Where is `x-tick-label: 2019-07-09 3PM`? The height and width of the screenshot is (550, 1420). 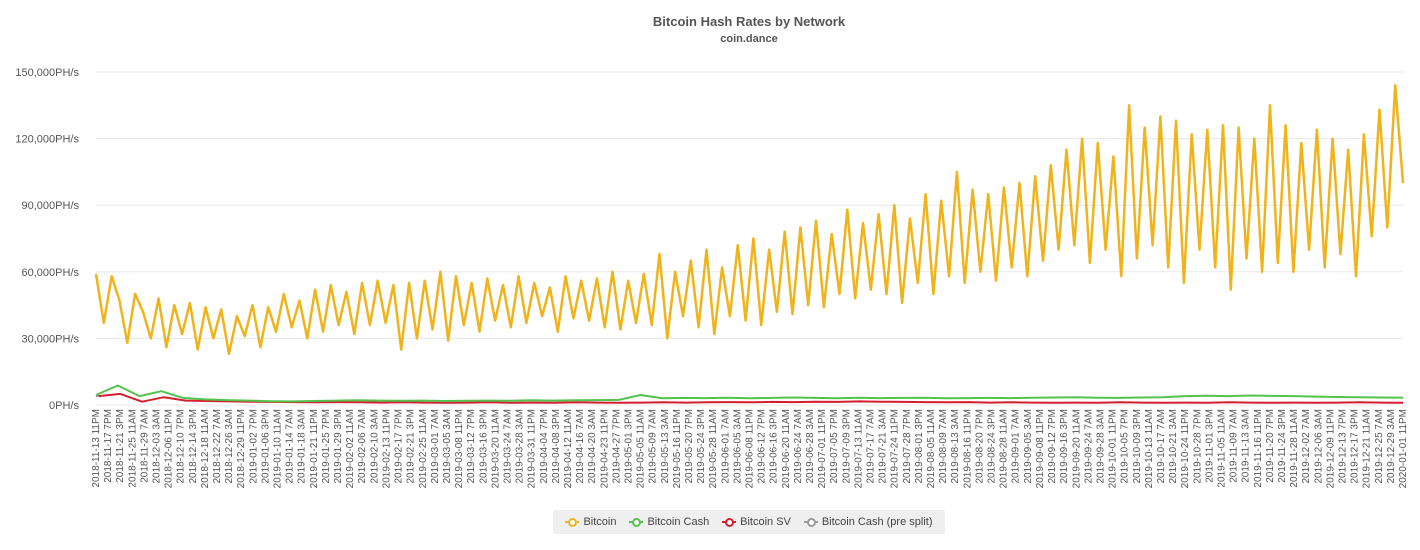
x-tick-label: 2019-07-09 3PM is located at coordinates (846, 446).